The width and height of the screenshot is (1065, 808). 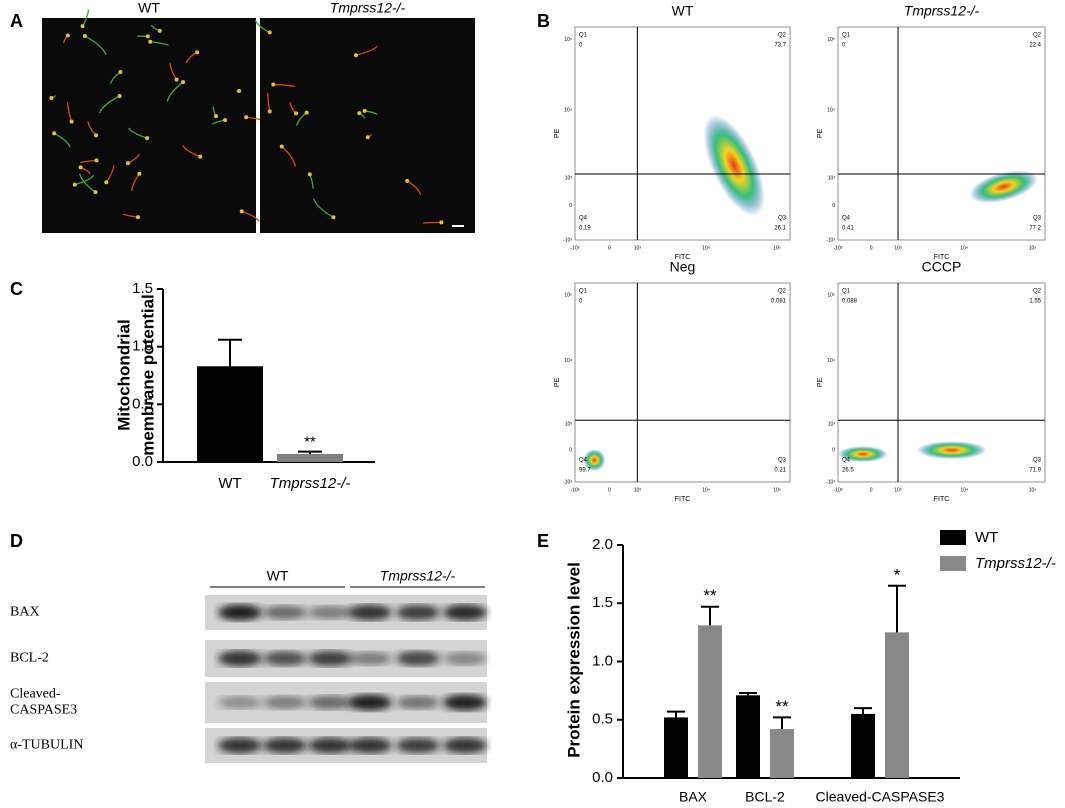 I want to click on quadrant-value: 0.088, so click(x=850, y=302).